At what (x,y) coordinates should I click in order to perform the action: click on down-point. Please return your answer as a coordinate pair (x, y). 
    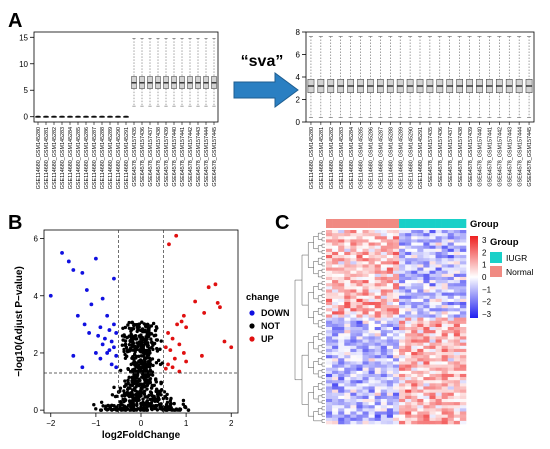
    Looking at the image, I should click on (111, 341).